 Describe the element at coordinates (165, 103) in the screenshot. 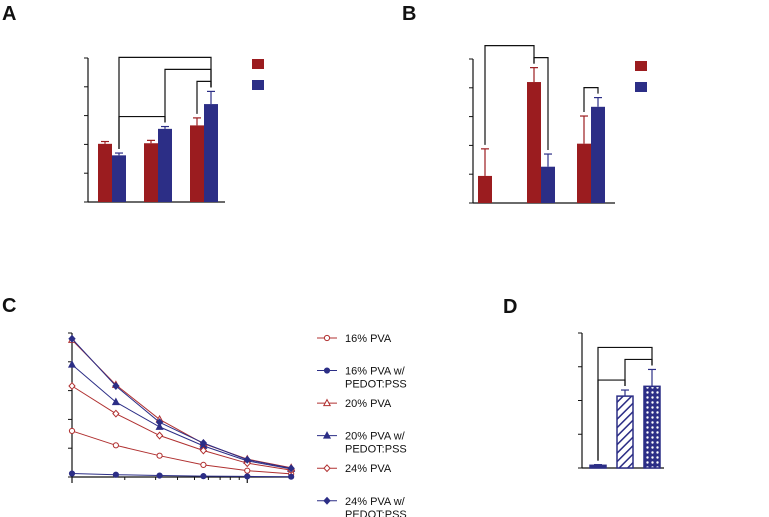

I see `A-significance-bracket` at that location.